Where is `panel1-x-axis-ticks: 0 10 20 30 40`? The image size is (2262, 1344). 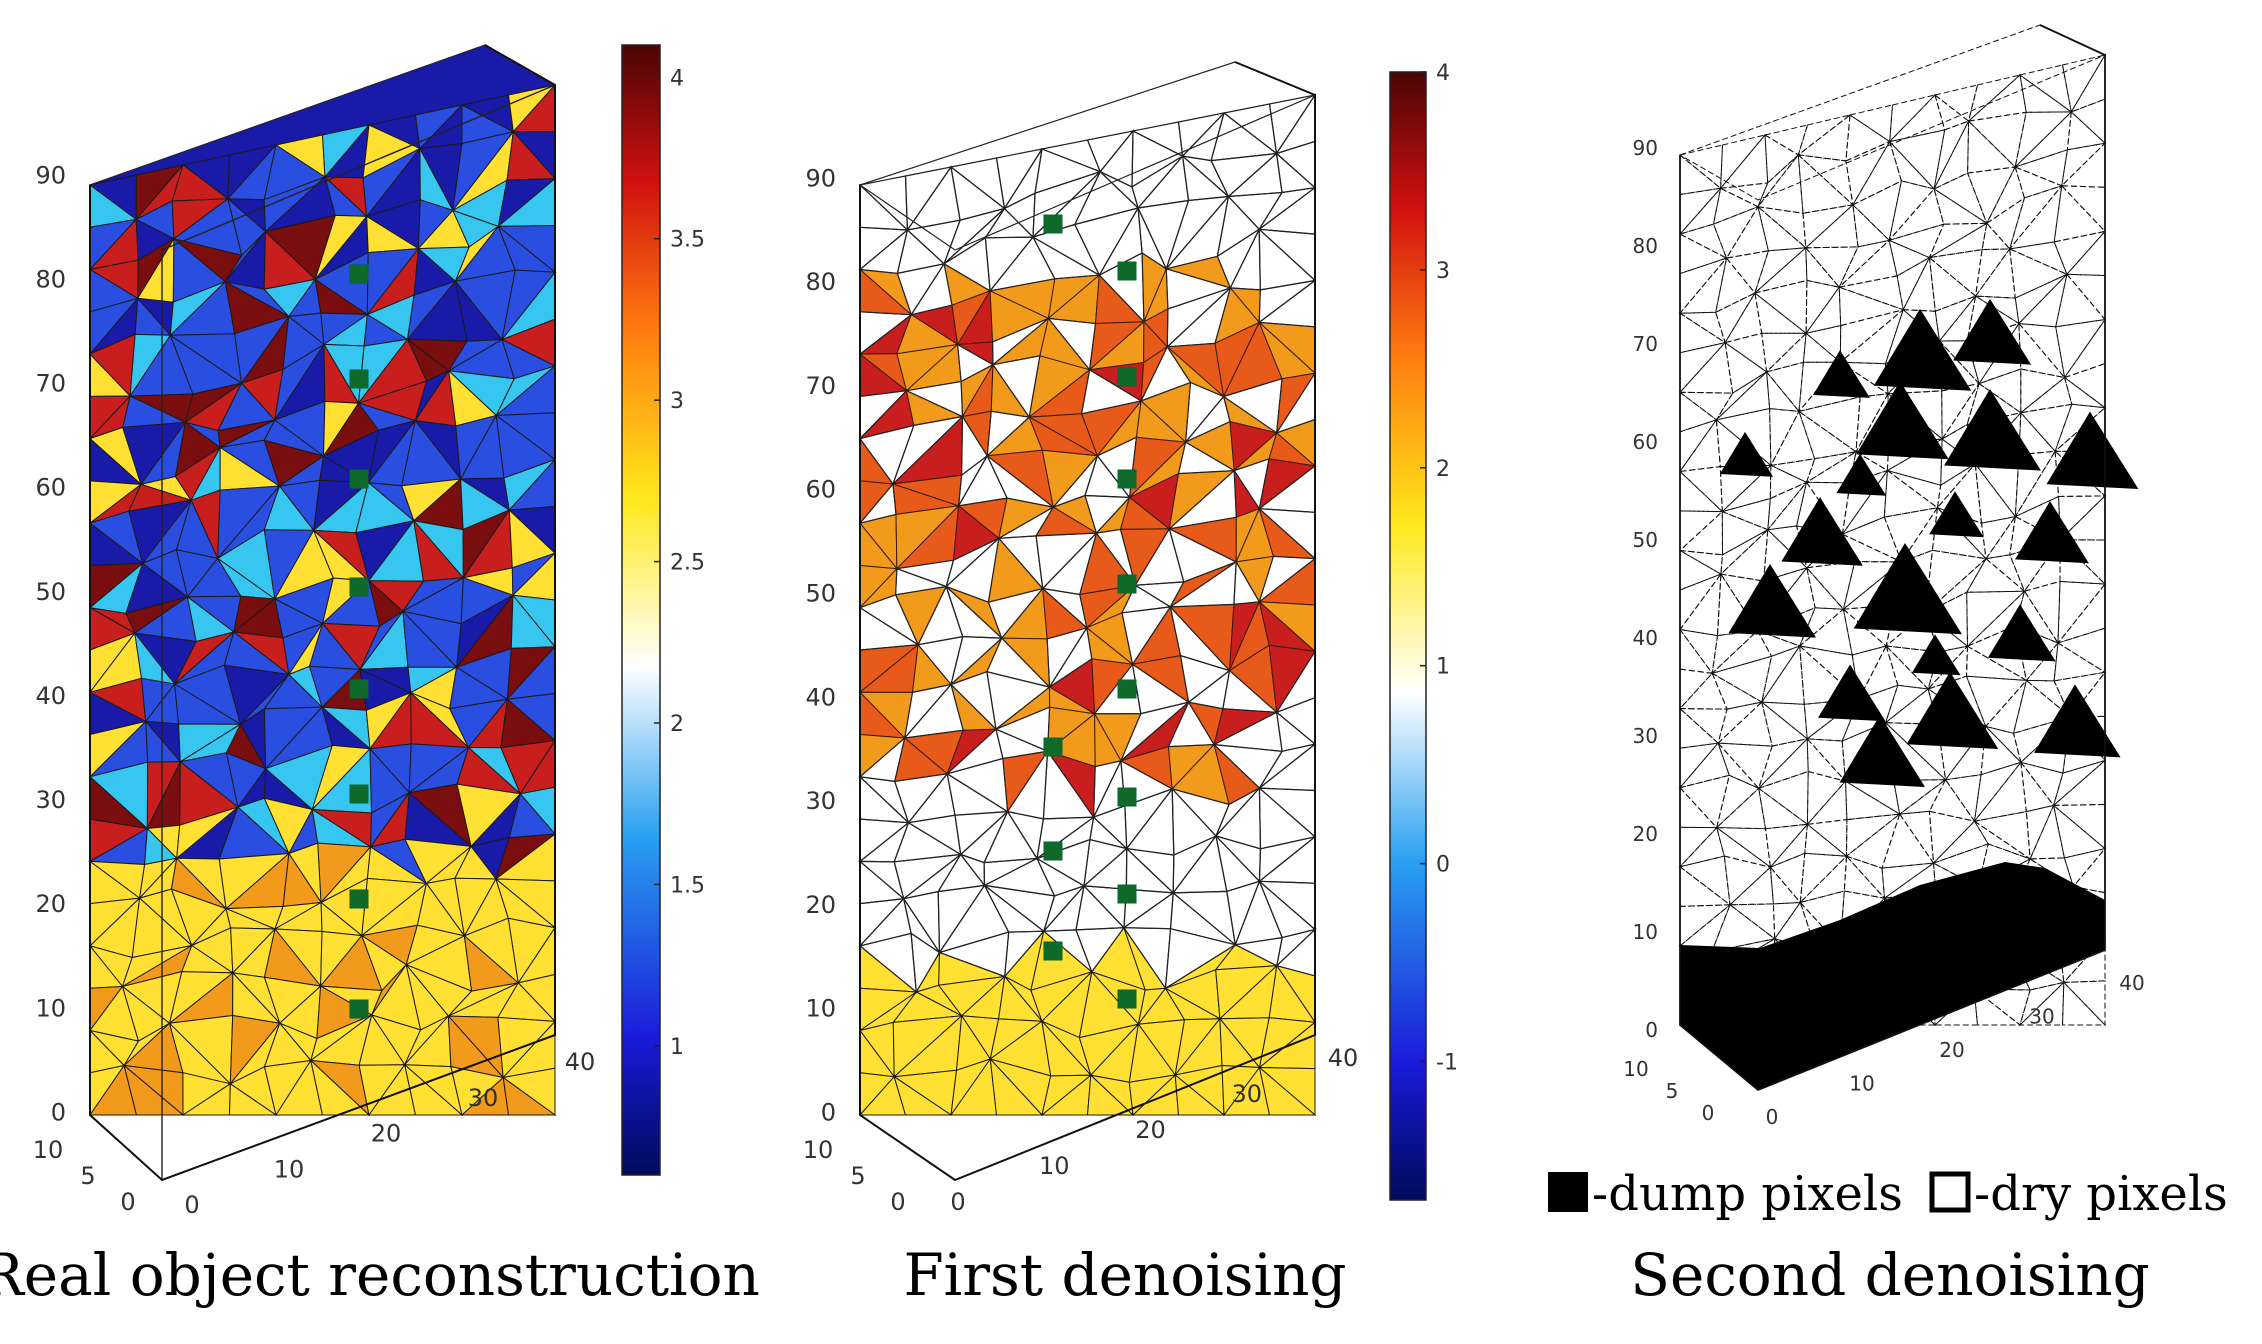
panel1-x-axis-ticks: 0 10 20 30 40 is located at coordinates (389, 1133).